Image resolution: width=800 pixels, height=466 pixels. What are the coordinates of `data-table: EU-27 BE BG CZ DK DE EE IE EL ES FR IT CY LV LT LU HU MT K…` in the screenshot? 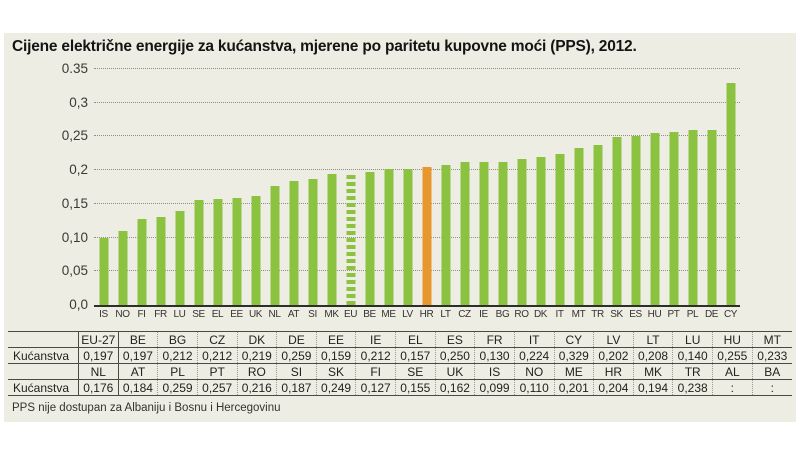 It's located at (400, 363).